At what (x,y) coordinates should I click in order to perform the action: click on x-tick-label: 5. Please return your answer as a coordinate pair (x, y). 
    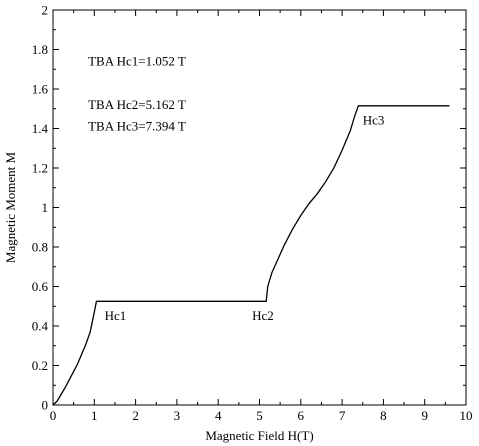
    Looking at the image, I should click on (259, 415).